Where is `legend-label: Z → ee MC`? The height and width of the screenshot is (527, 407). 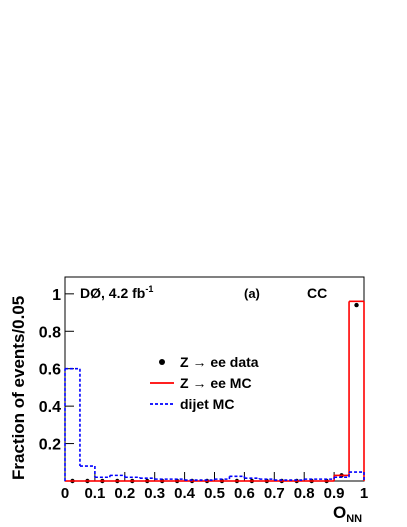 legend-label: Z → ee MC is located at coordinates (216, 383).